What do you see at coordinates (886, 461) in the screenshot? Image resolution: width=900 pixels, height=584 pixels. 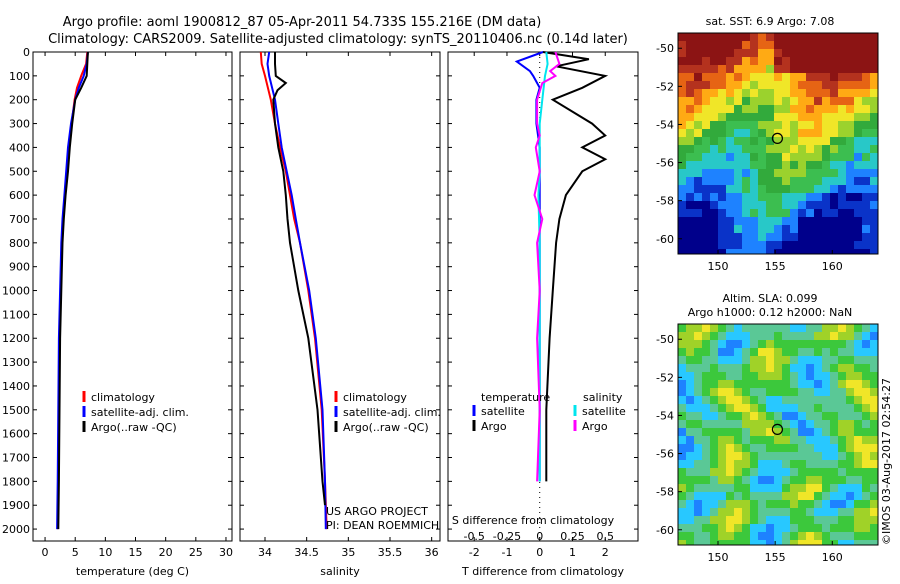 I see `credit-text: ©IMOS 03-Aug-2017 02:54:27` at bounding box center [886, 461].